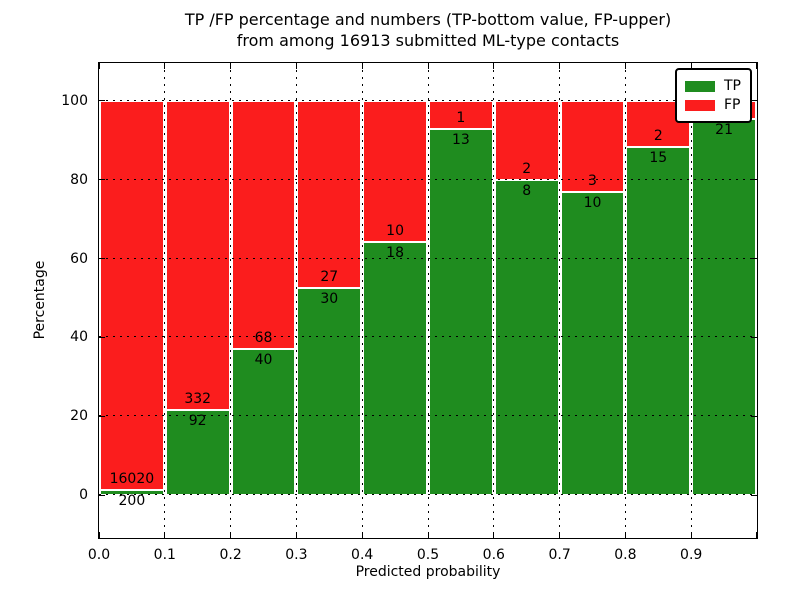 The width and height of the screenshot is (800, 600). I want to click on tp-count-label: 10, so click(592, 202).